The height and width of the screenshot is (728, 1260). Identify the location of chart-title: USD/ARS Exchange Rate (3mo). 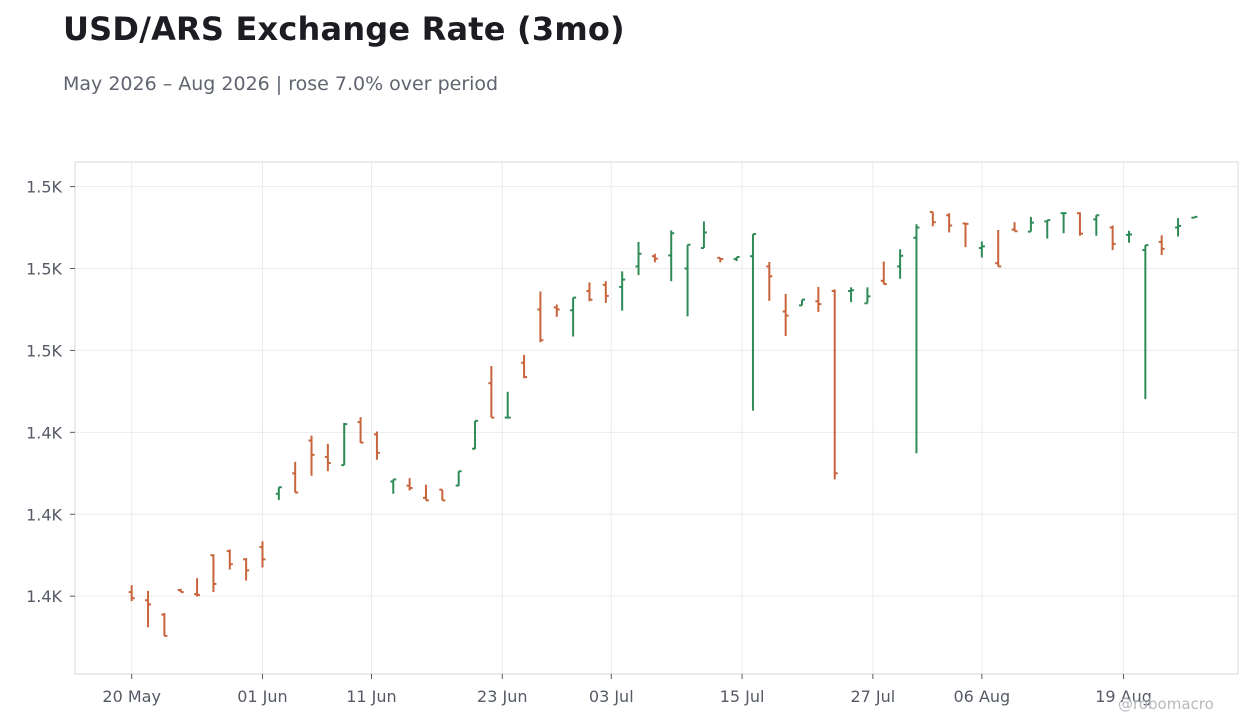
(344, 29).